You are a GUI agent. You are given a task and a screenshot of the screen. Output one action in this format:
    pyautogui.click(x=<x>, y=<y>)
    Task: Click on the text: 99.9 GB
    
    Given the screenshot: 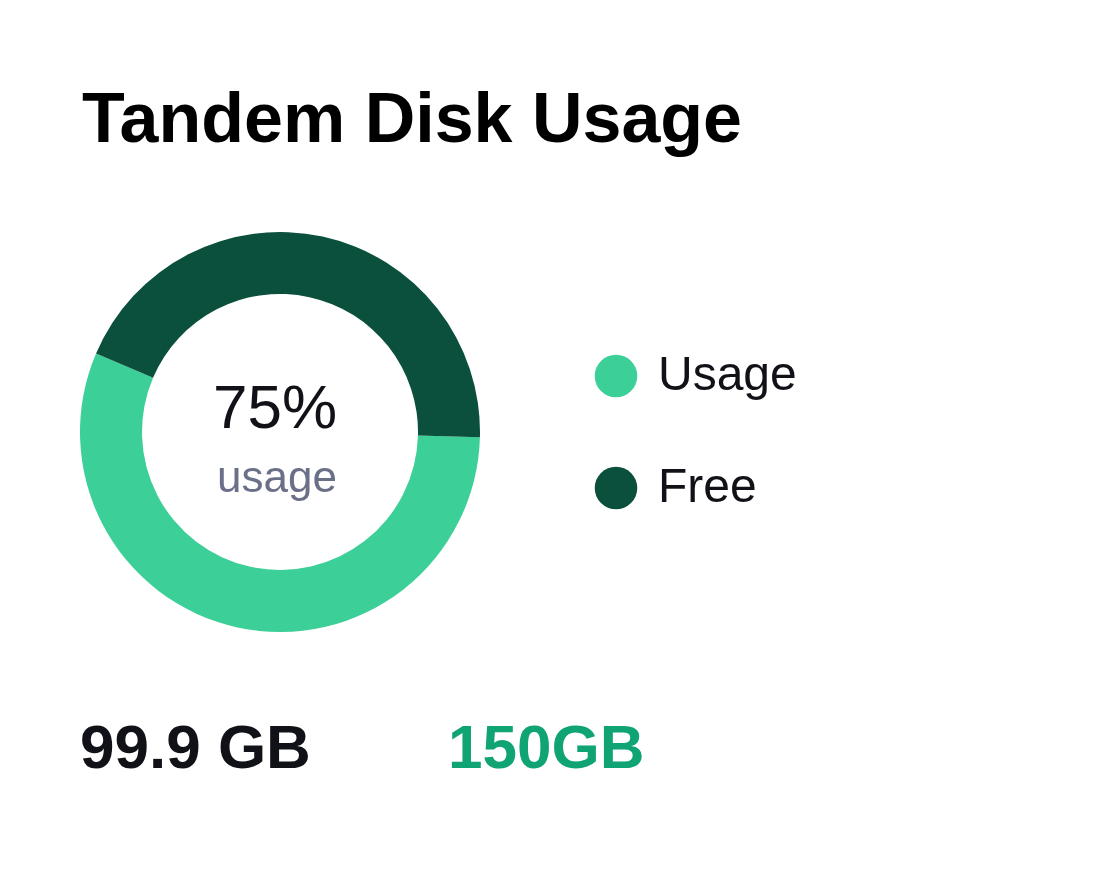 What is the action you would take?
    pyautogui.click(x=195, y=746)
    